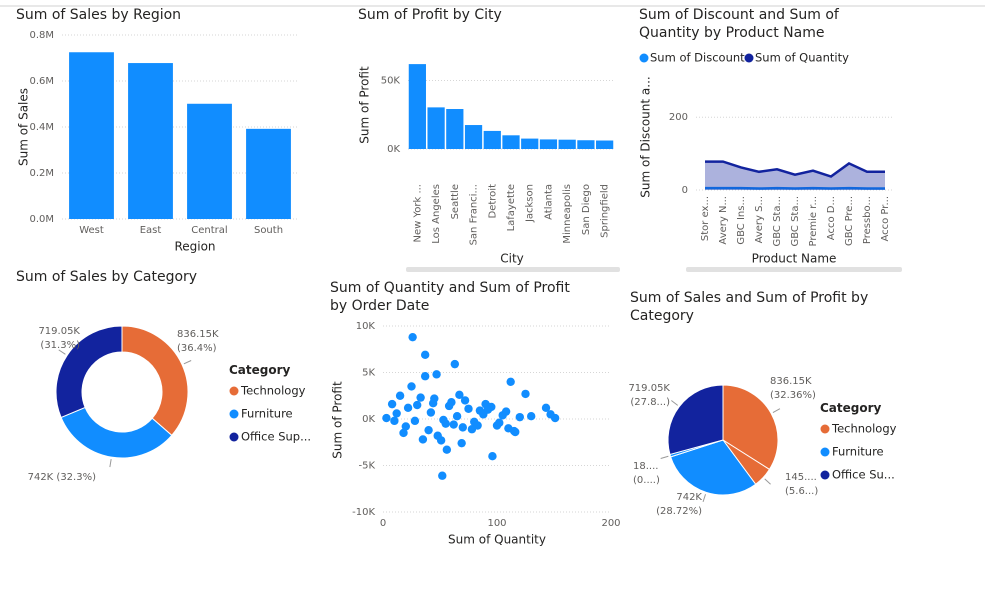 The width and height of the screenshot is (985, 591). What do you see at coordinates (455, 201) in the screenshot?
I see `x-tick-label: Seattle` at bounding box center [455, 201].